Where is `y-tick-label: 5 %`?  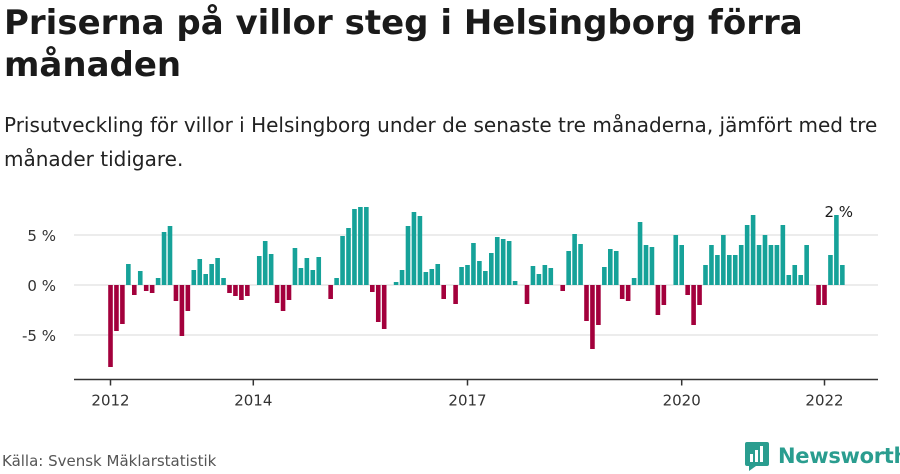
y-tick-label: 5 % is located at coordinates (41, 236).